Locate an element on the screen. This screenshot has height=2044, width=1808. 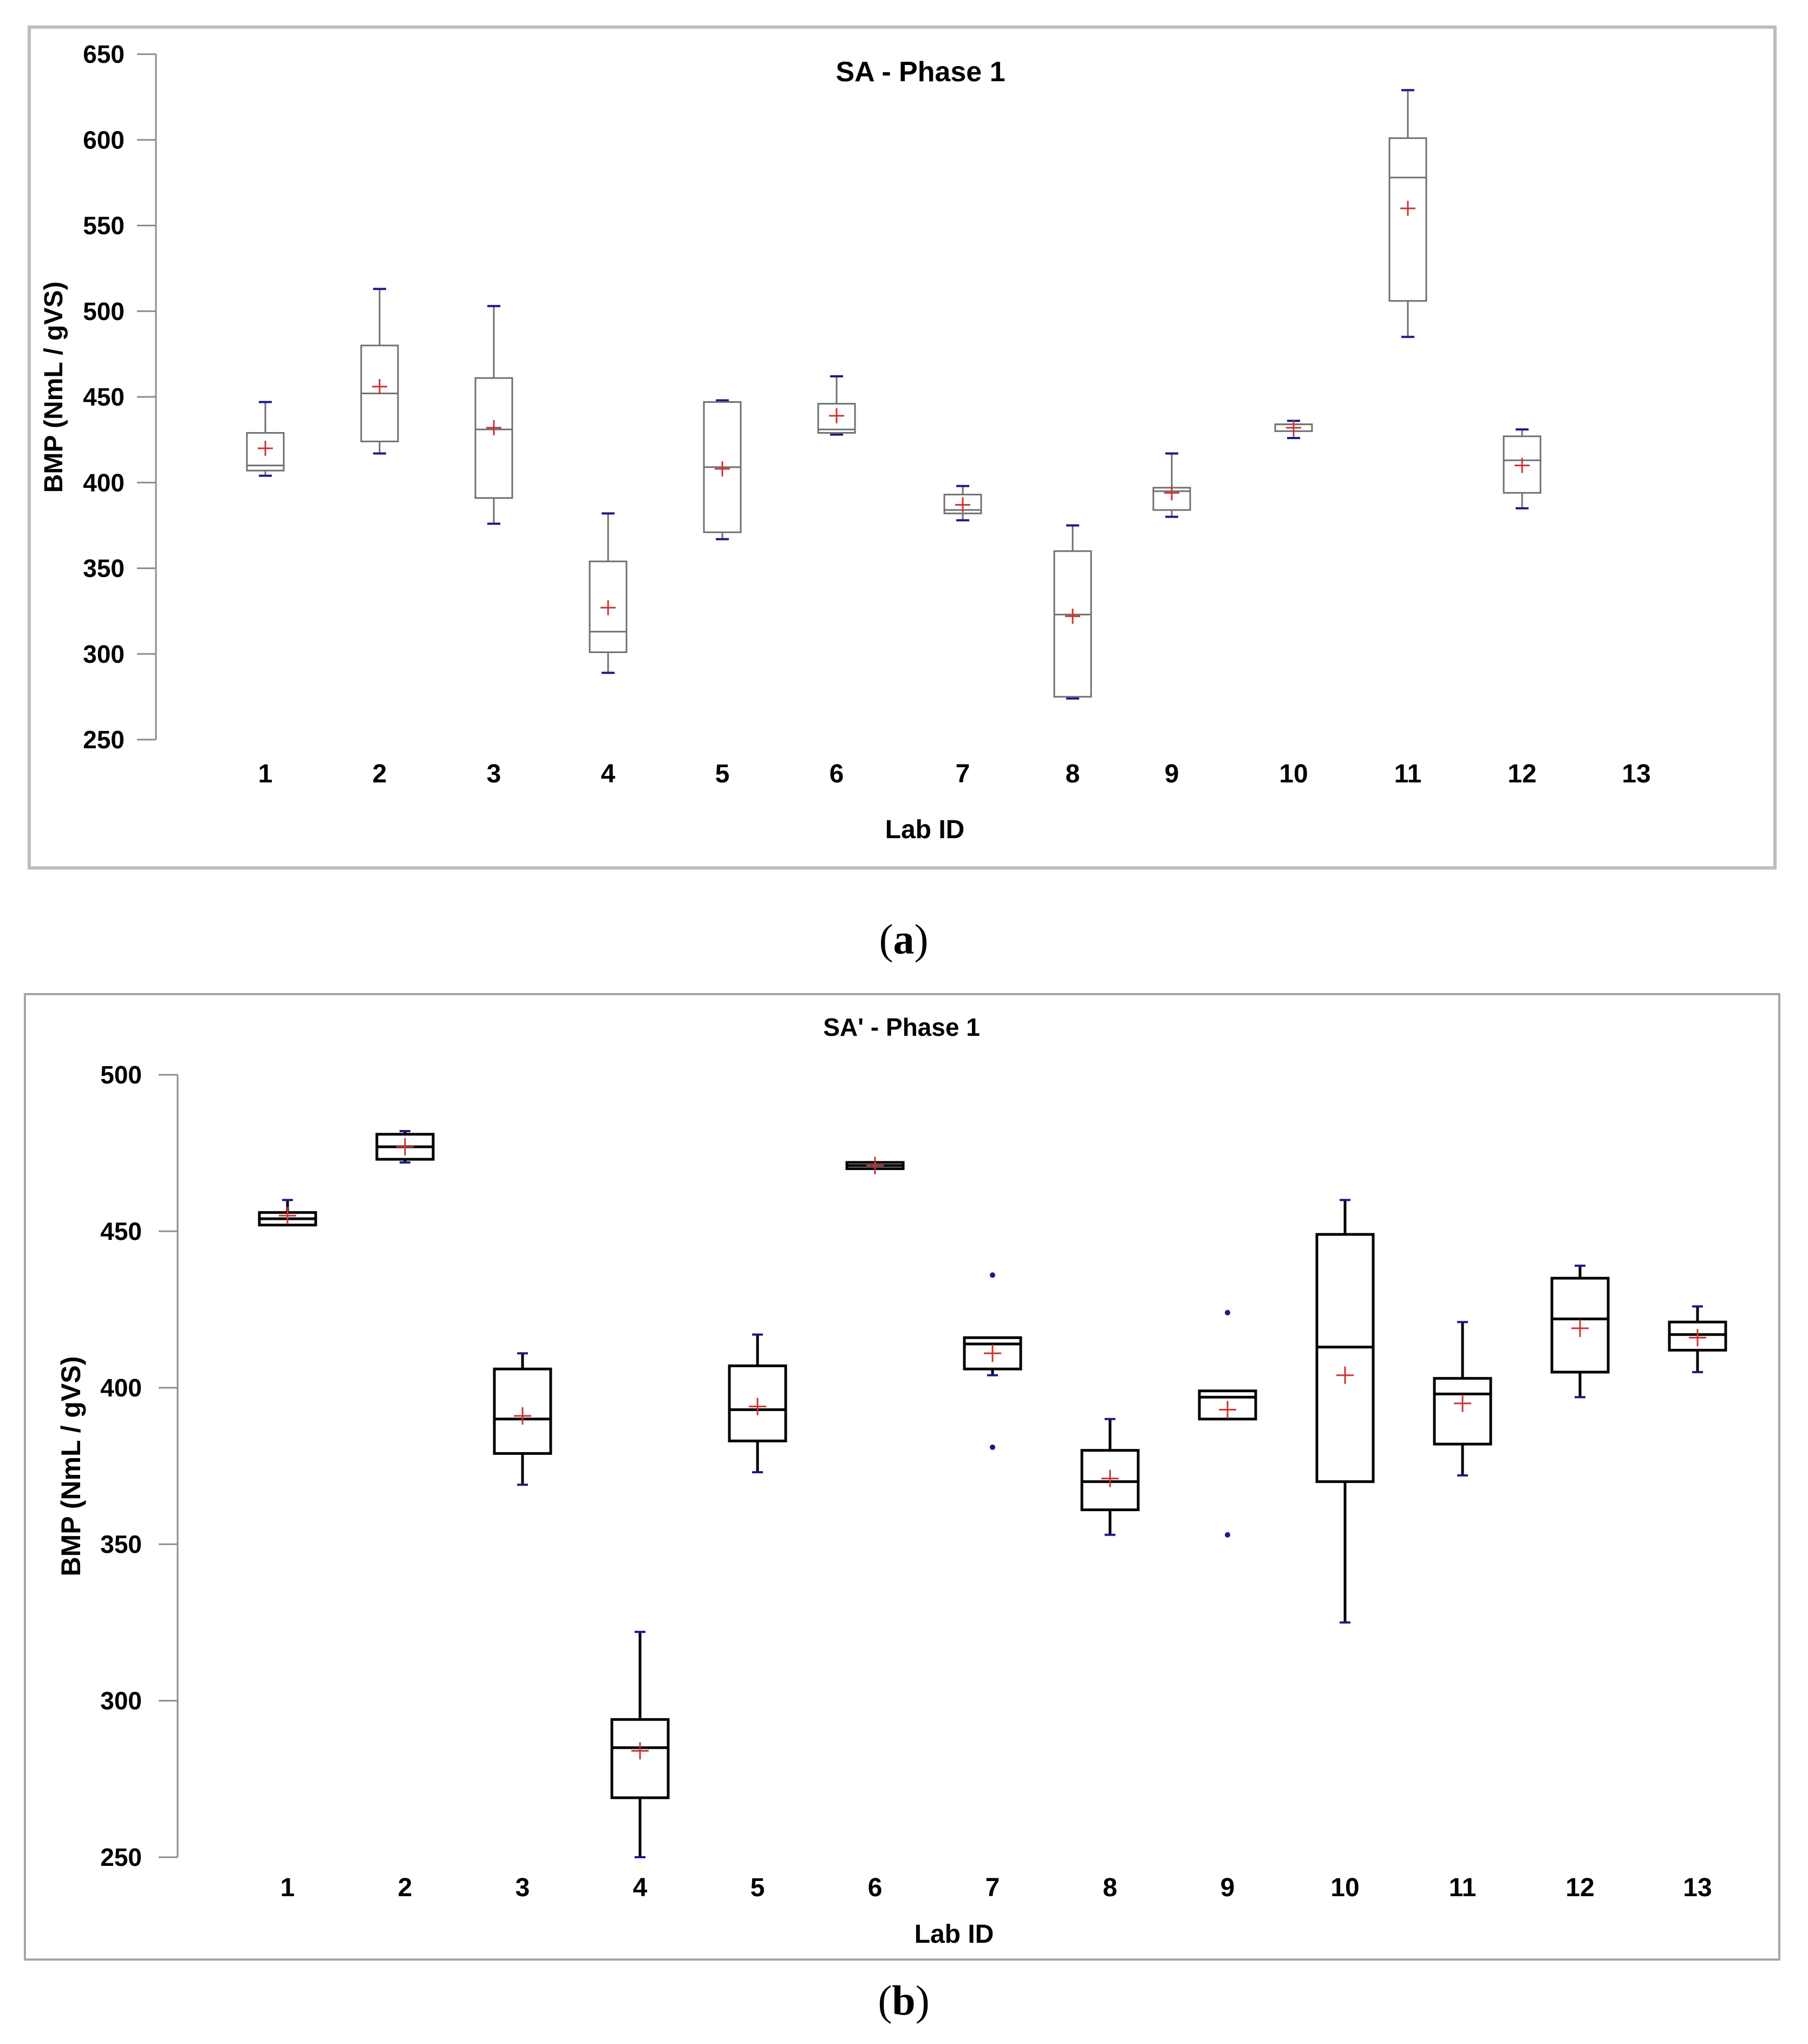
panel-b-xlabel: Lab ID is located at coordinates (954, 1934).